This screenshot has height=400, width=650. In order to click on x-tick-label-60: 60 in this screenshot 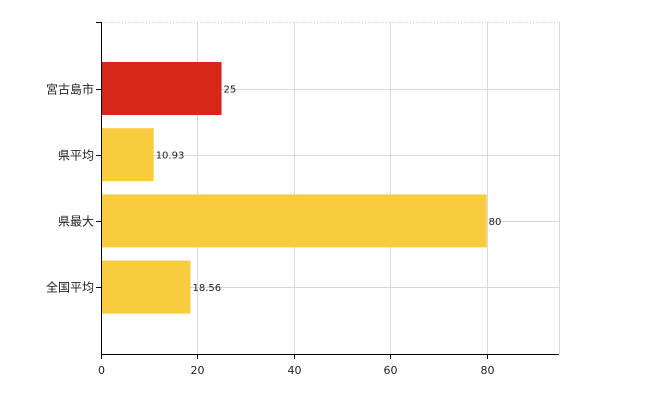, I will do `click(391, 370)`.